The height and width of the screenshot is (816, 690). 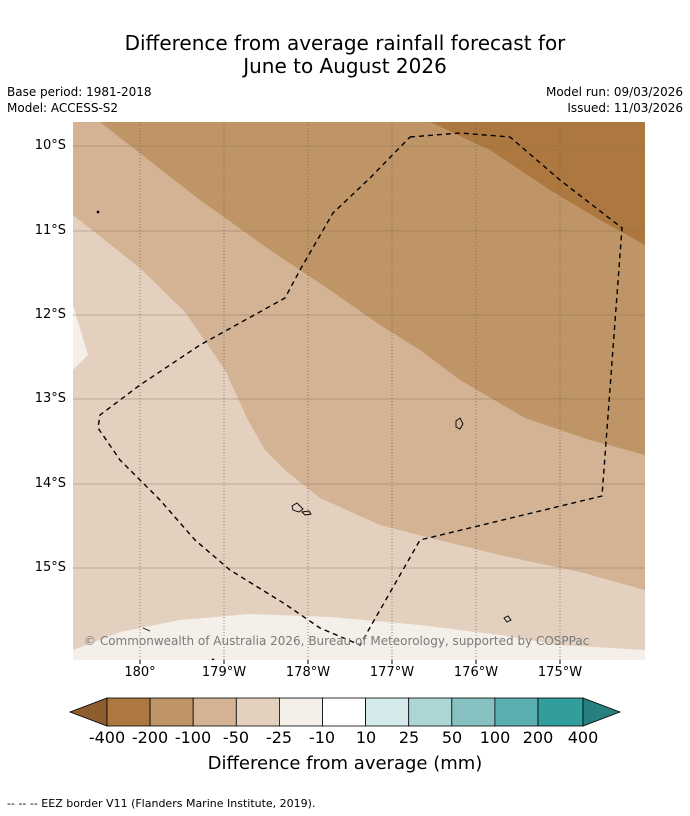 What do you see at coordinates (452, 737) in the screenshot?
I see `colorbar-label: 50` at bounding box center [452, 737].